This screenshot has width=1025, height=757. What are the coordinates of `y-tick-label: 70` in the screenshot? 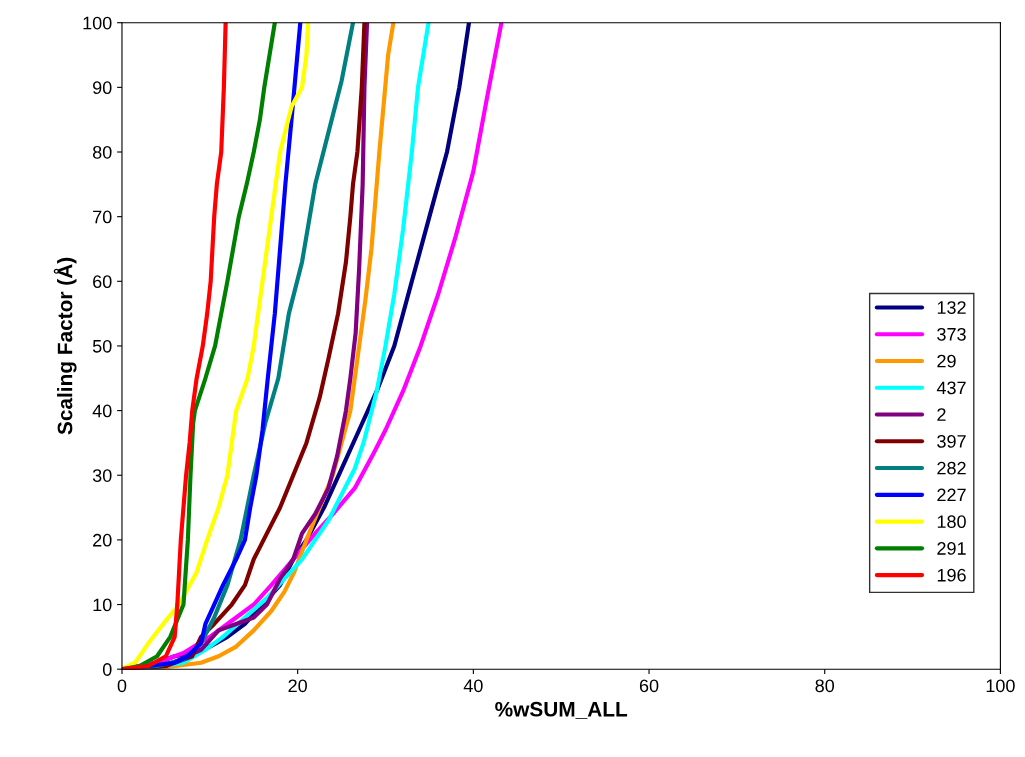 It's located at (102, 217).